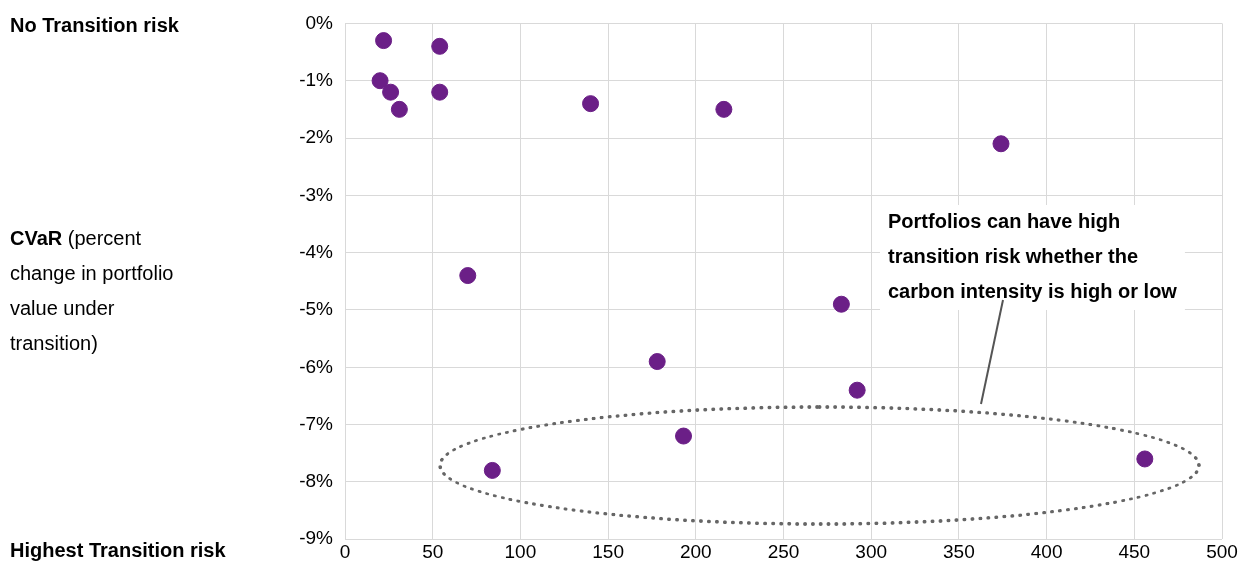 This screenshot has height=566, width=1247. Describe the element at coordinates (520, 551) in the screenshot. I see `x-tick-label: 100` at that location.